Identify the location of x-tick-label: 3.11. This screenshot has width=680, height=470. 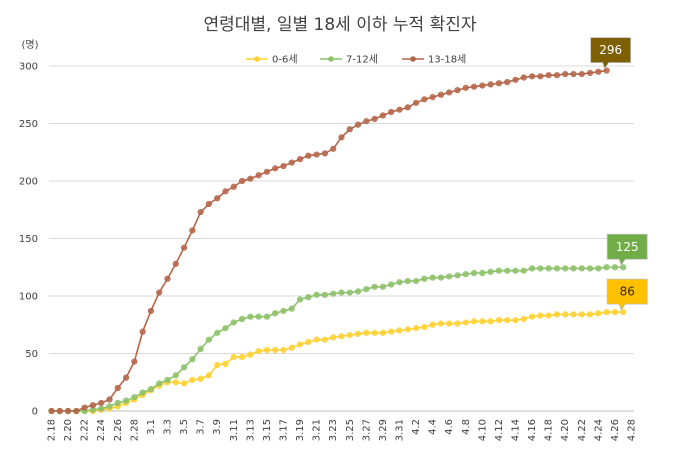
(234, 430).